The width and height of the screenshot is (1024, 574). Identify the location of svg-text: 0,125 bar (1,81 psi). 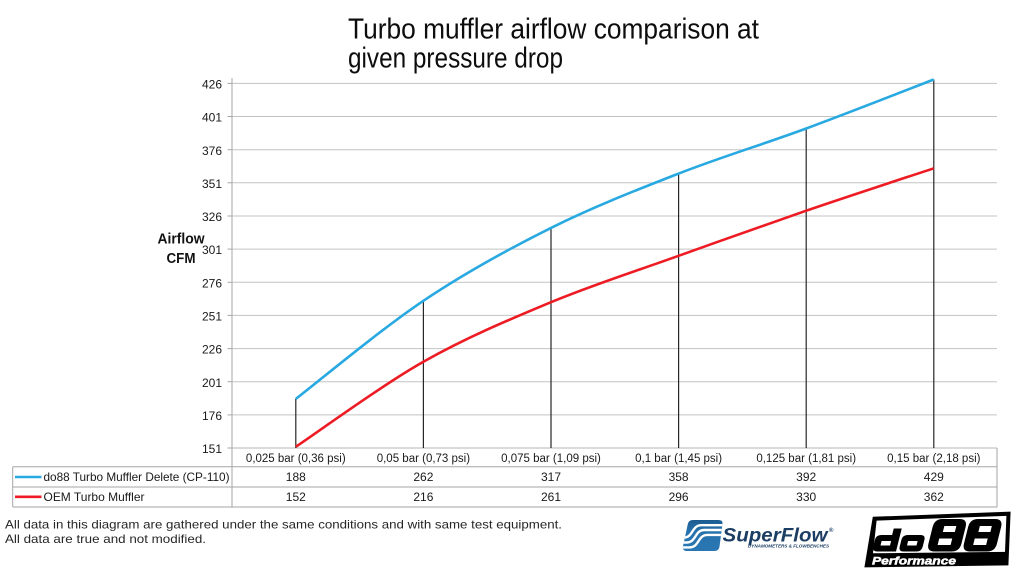
(806, 459).